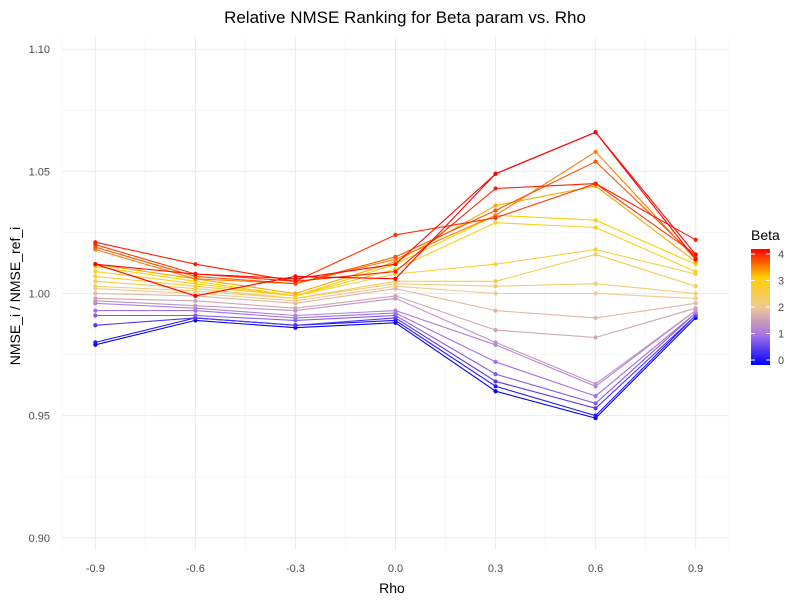  I want to click on x-tick-label: -0.6, so click(195, 569).